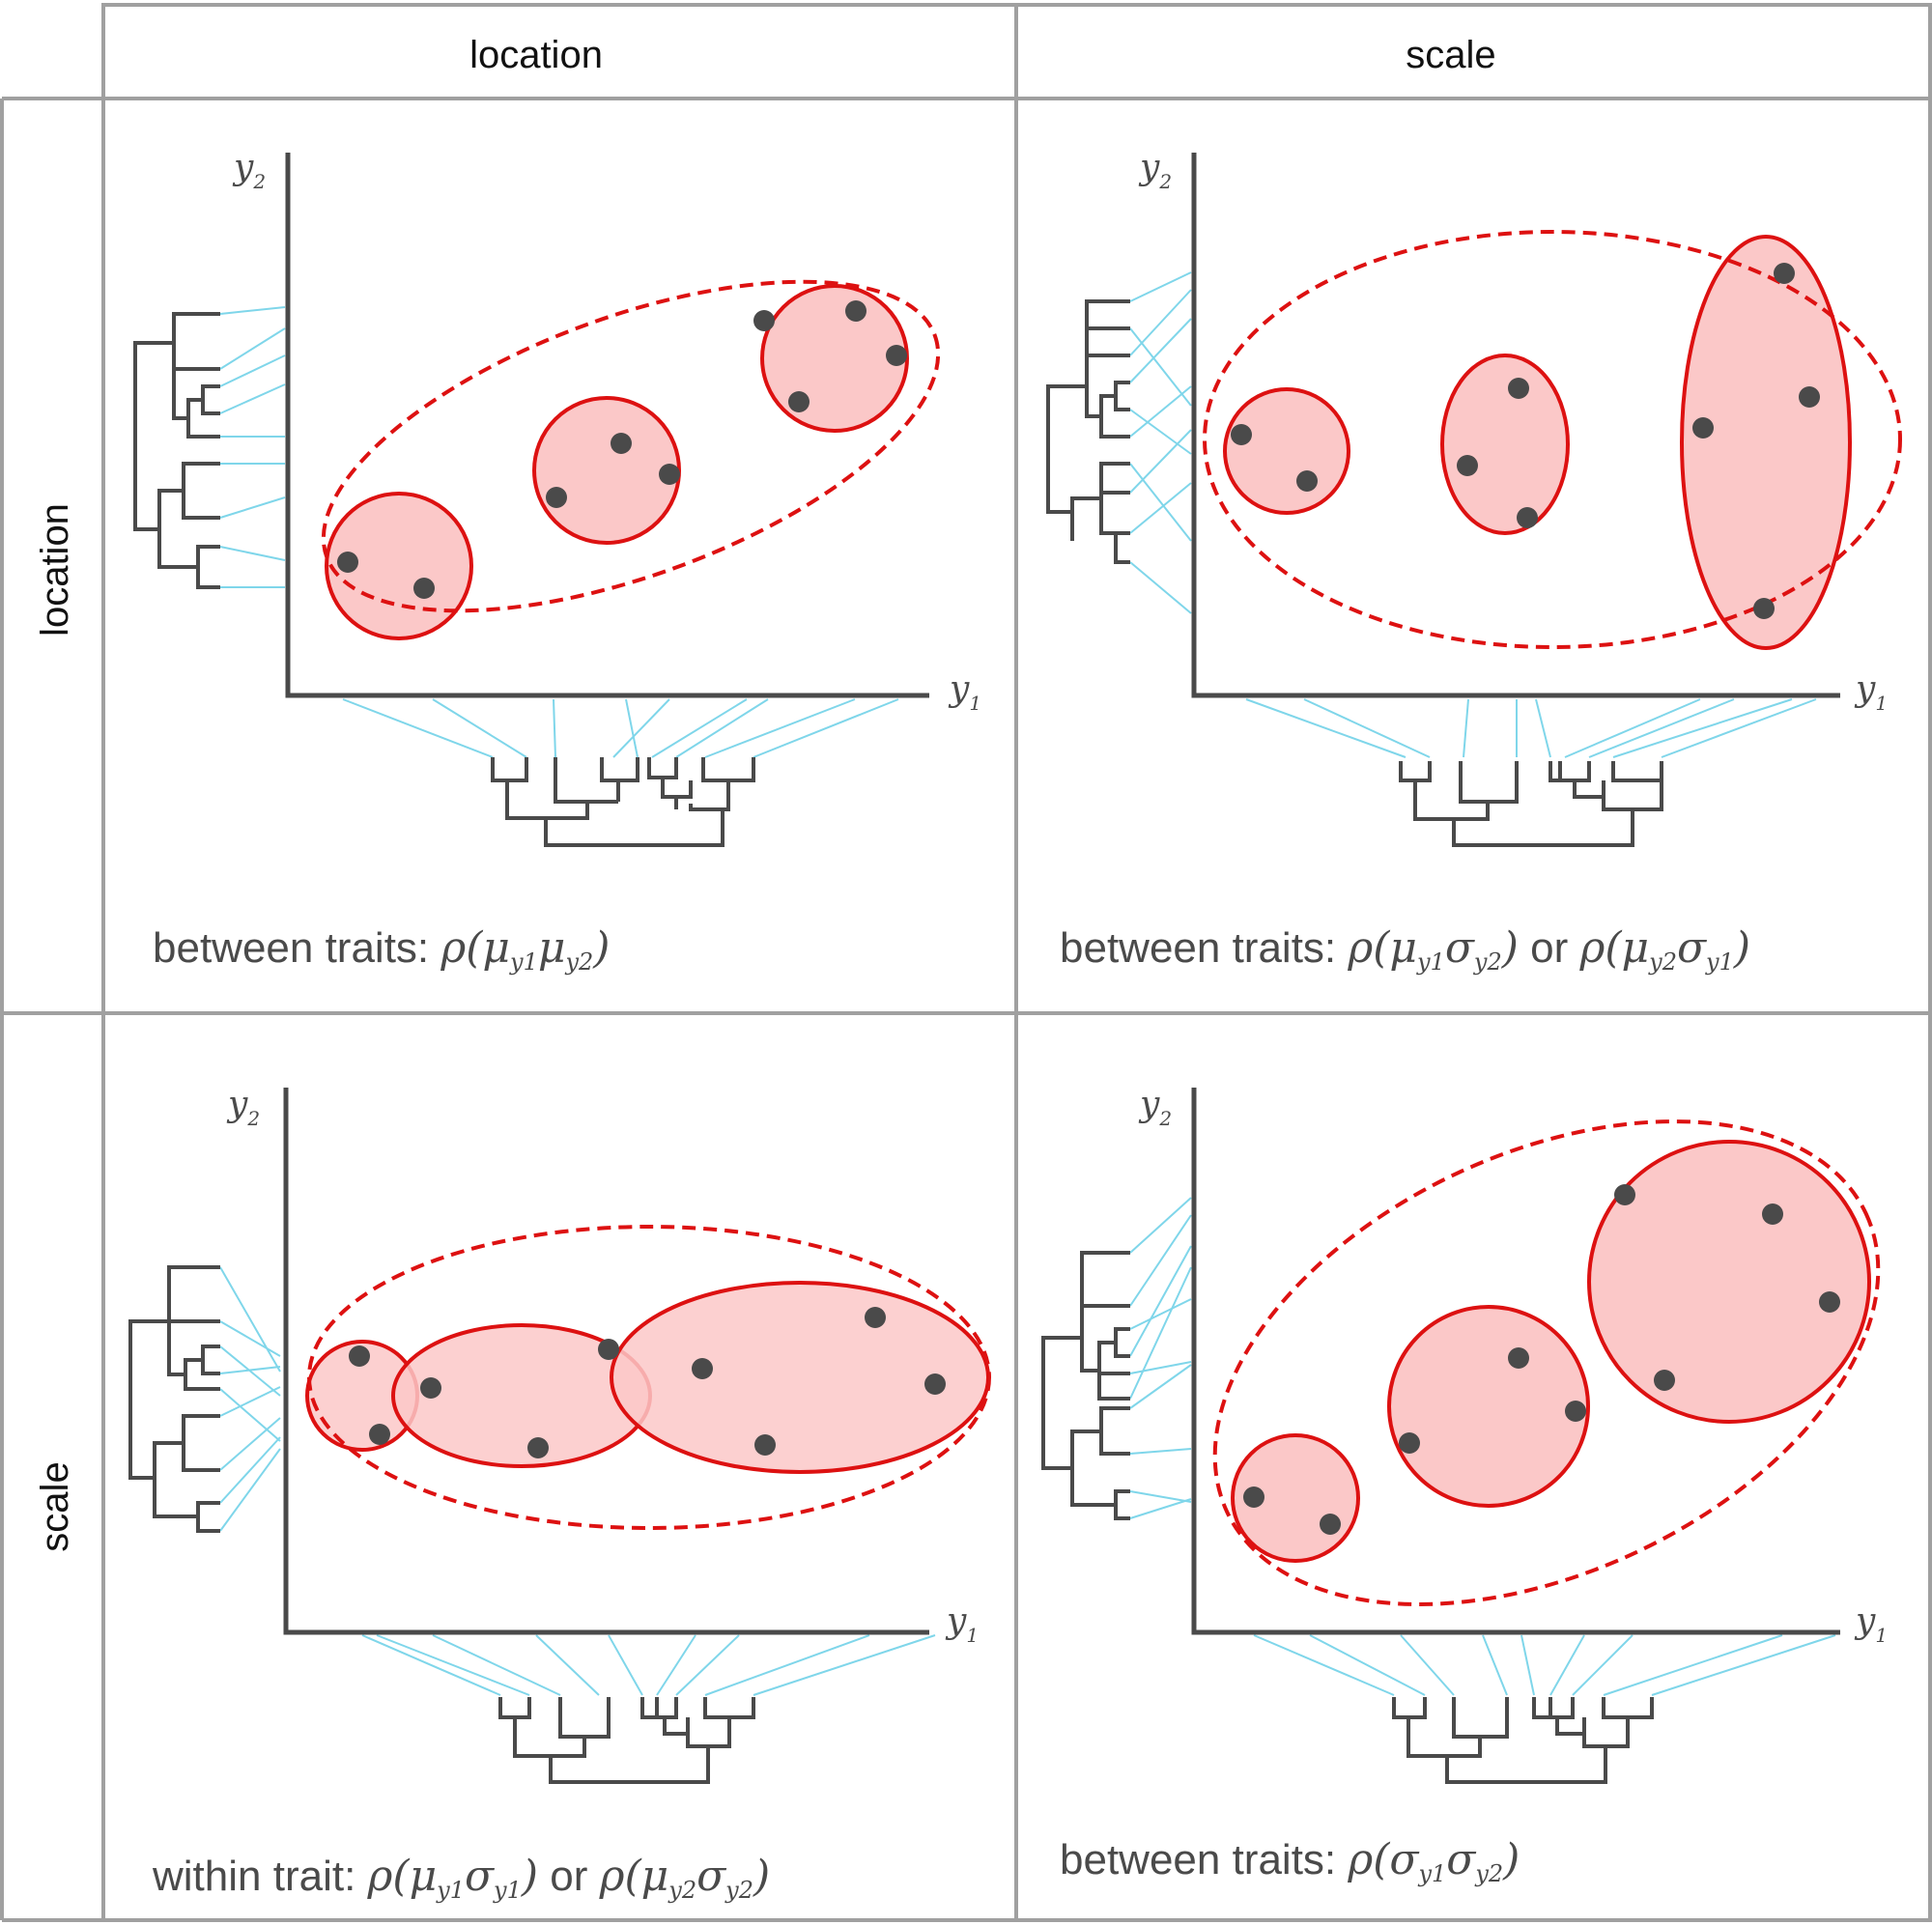 This screenshot has width=1932, height=1925. Describe the element at coordinates (1405, 950) in the screenshot. I see `caption-location-scale-between: between traits: ρ(μy1σy2) or ρ(μy2σy1)` at that location.